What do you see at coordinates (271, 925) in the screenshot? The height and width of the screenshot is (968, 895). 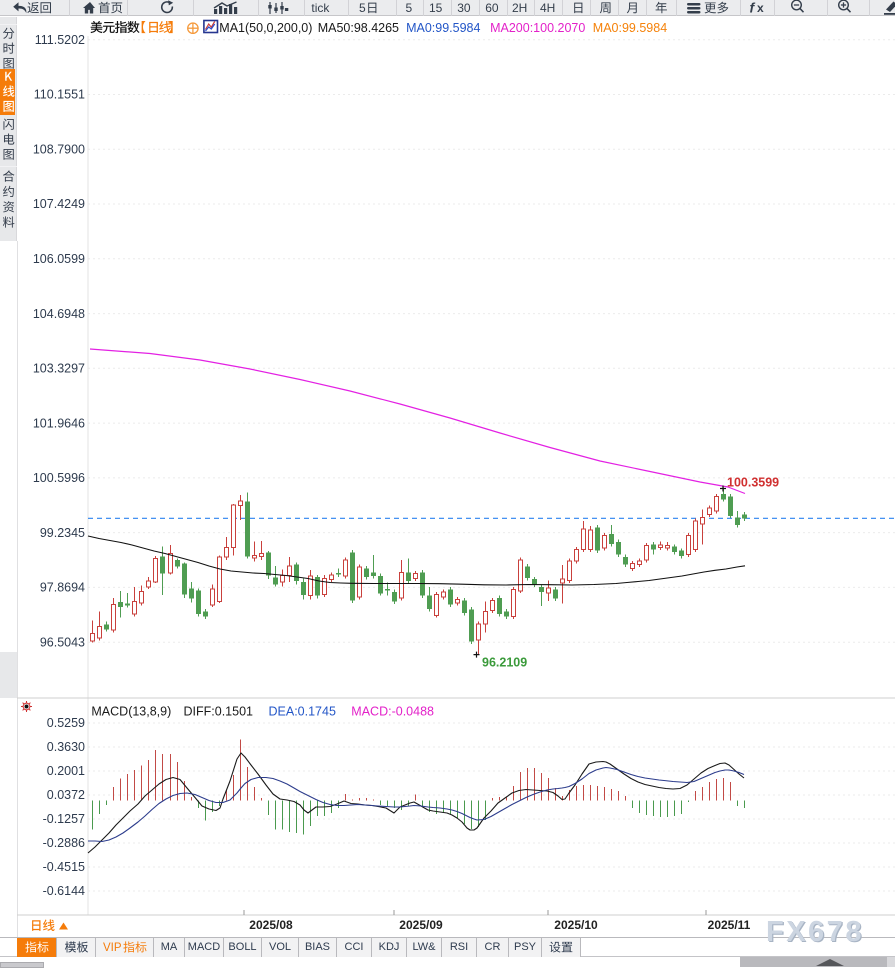 I see `svg-text: 2025/08` at bounding box center [271, 925].